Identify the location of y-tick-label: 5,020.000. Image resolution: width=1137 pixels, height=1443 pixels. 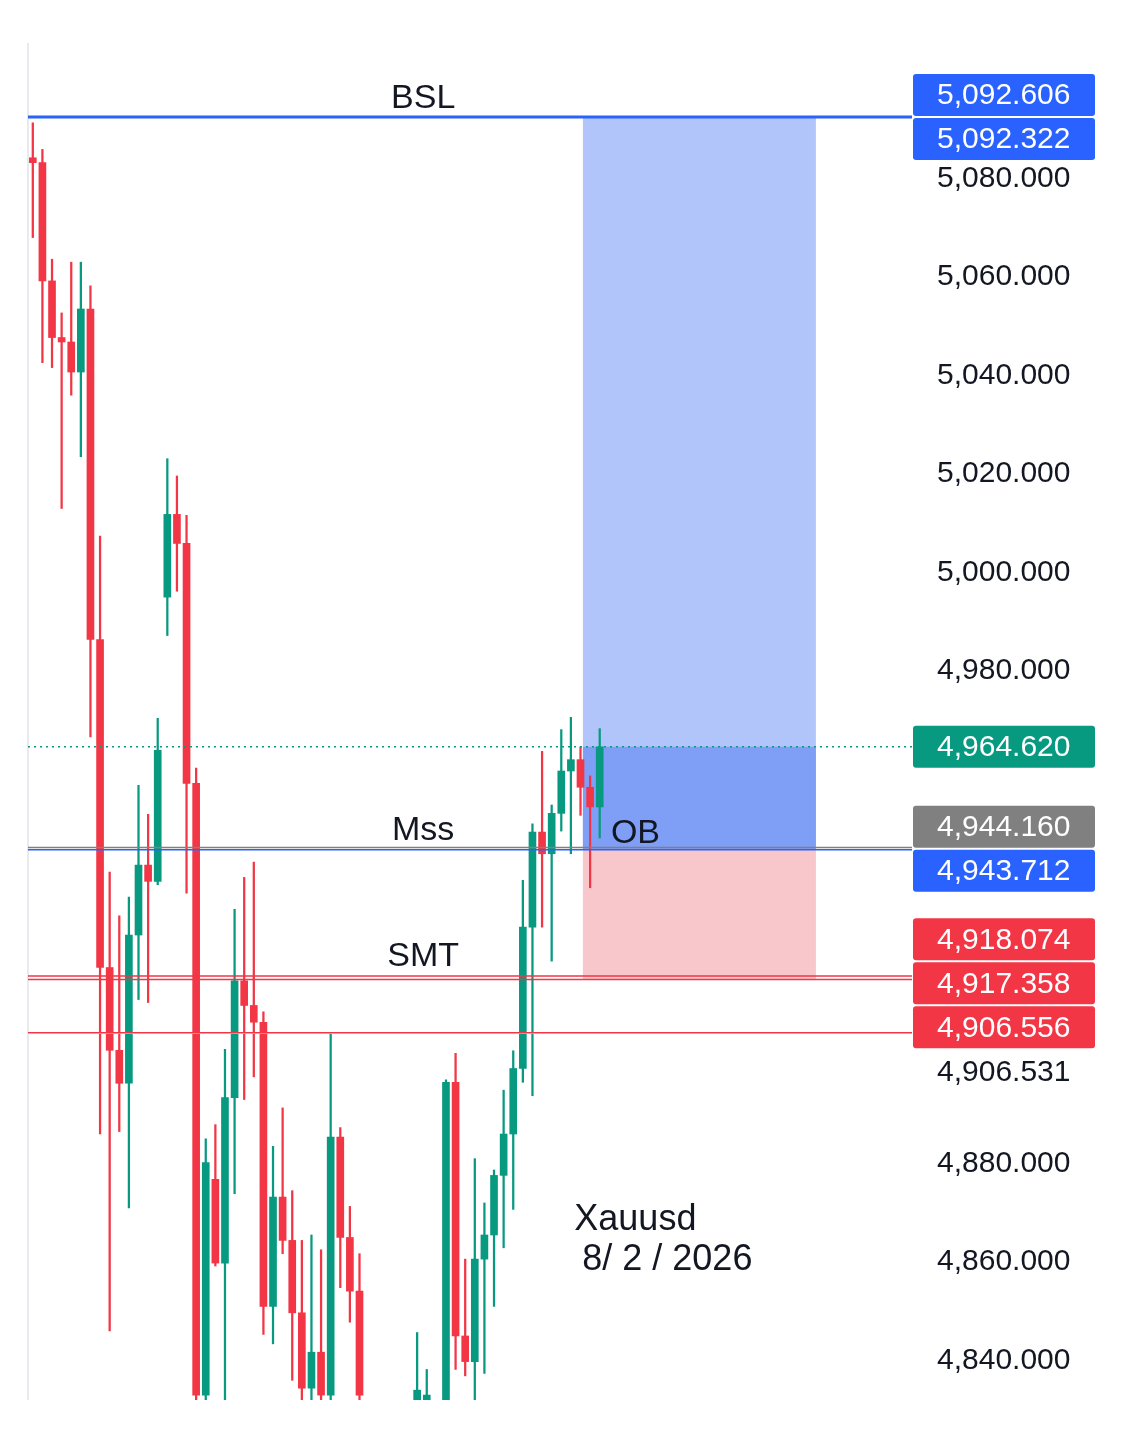
(1004, 472).